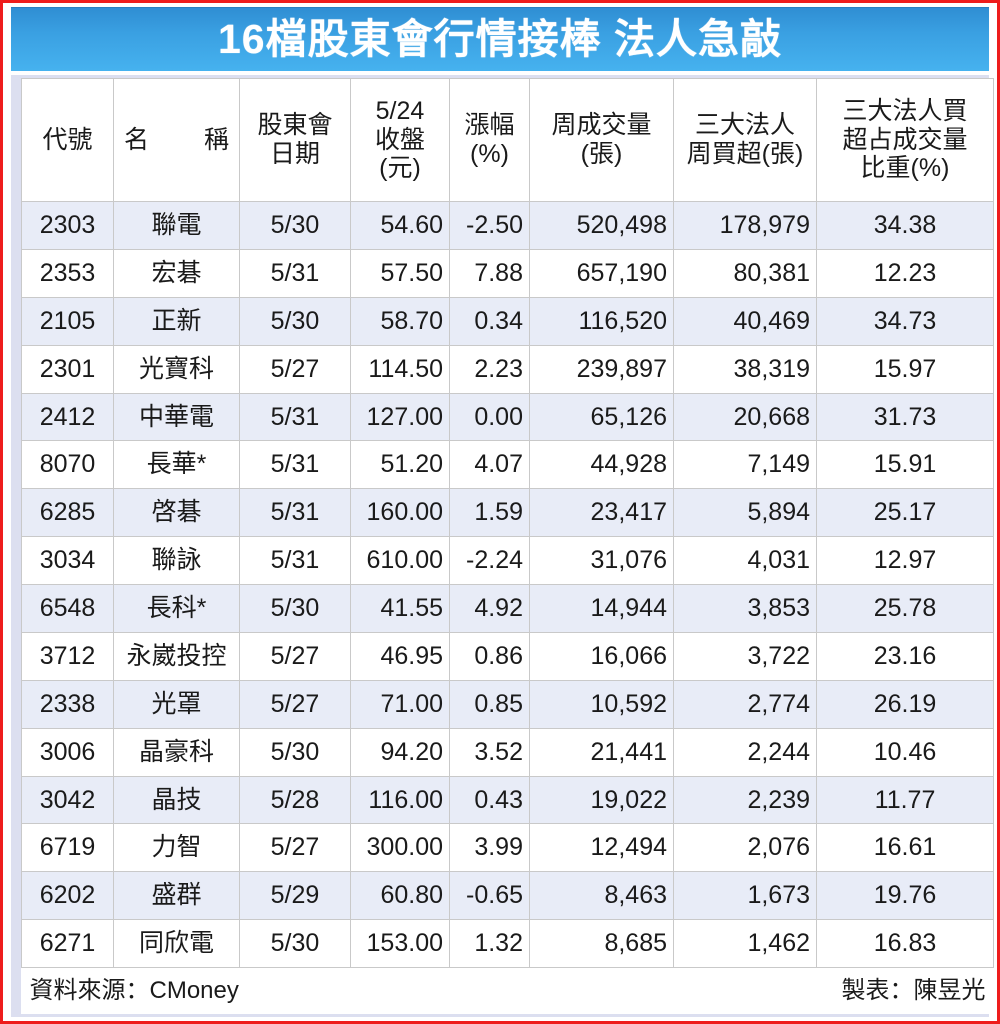 The height and width of the screenshot is (1024, 1000). What do you see at coordinates (295, 125) in the screenshot?
I see `header-meeting-date-line1: 股東會` at bounding box center [295, 125].